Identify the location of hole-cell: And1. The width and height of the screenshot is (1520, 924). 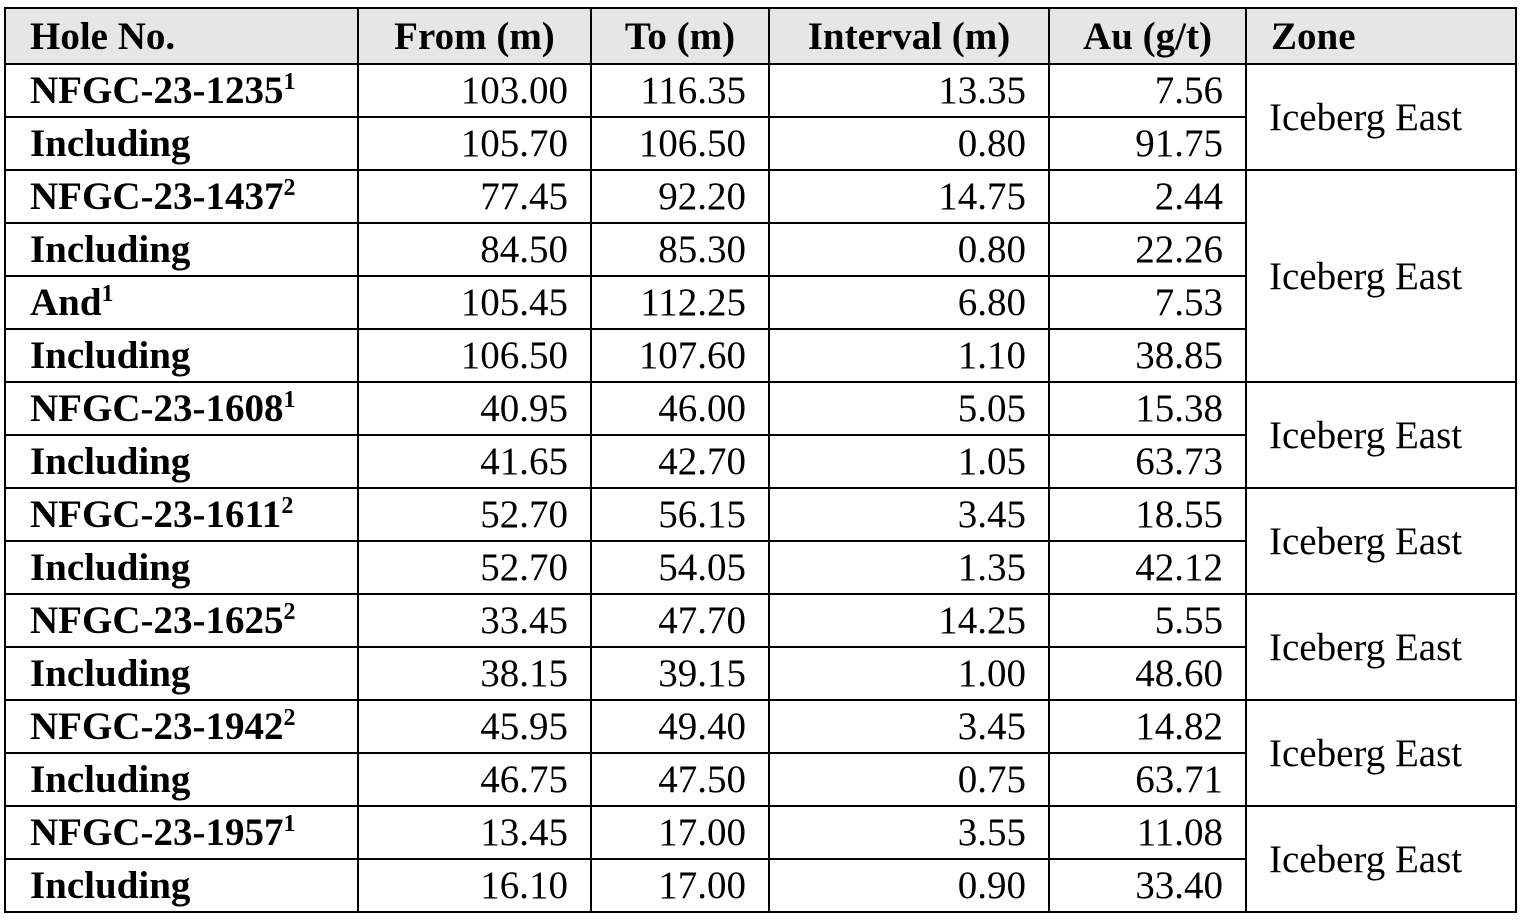
(181, 302).